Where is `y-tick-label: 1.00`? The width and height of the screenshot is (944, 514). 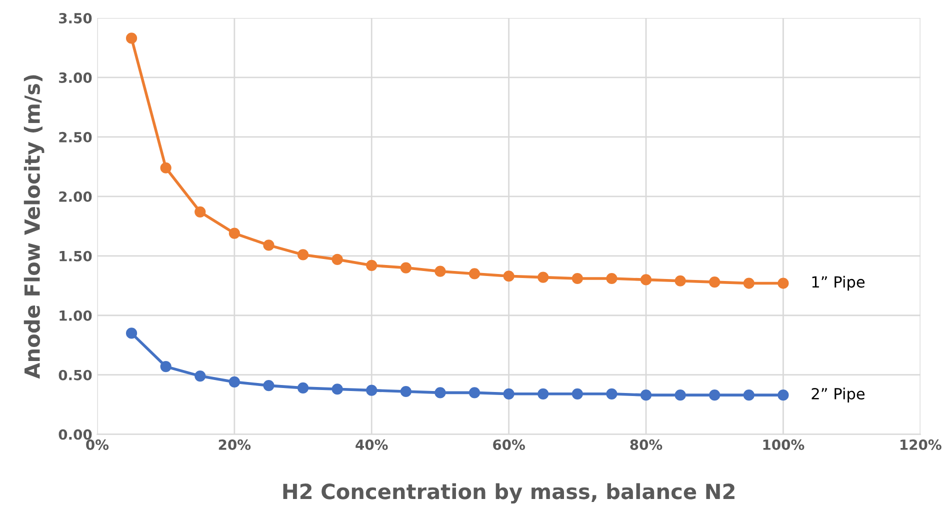 y-tick-label: 1.00 is located at coordinates (76, 315).